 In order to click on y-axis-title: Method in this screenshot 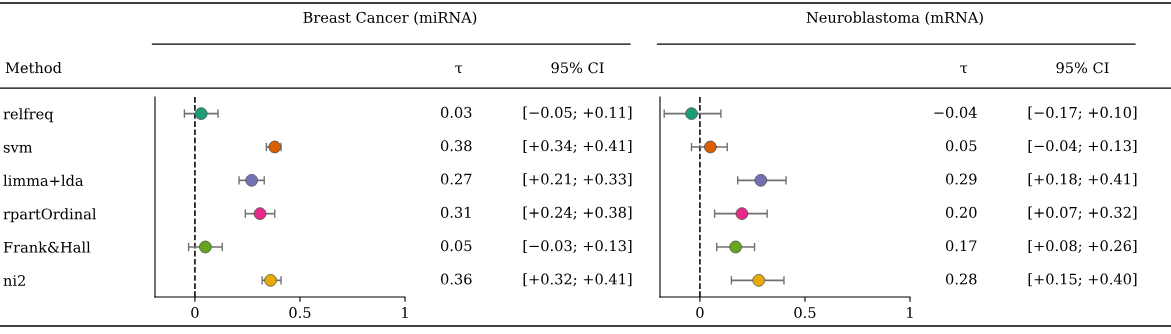, I will do `click(33, 67)`.